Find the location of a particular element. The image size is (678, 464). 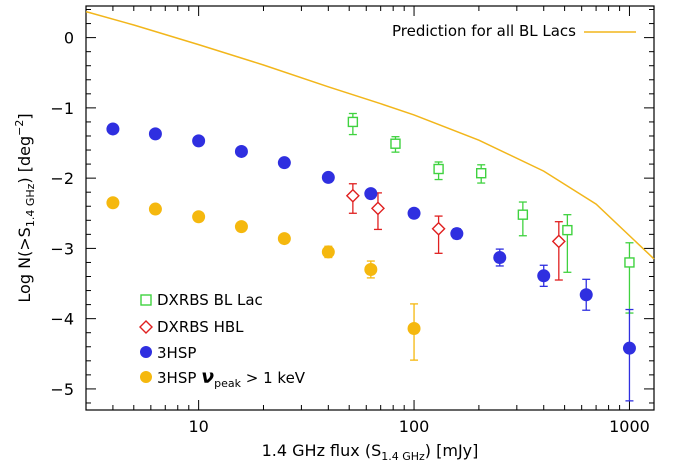

prediction-legend-label: Prediction for all BL Lacs is located at coordinates (484, 31).